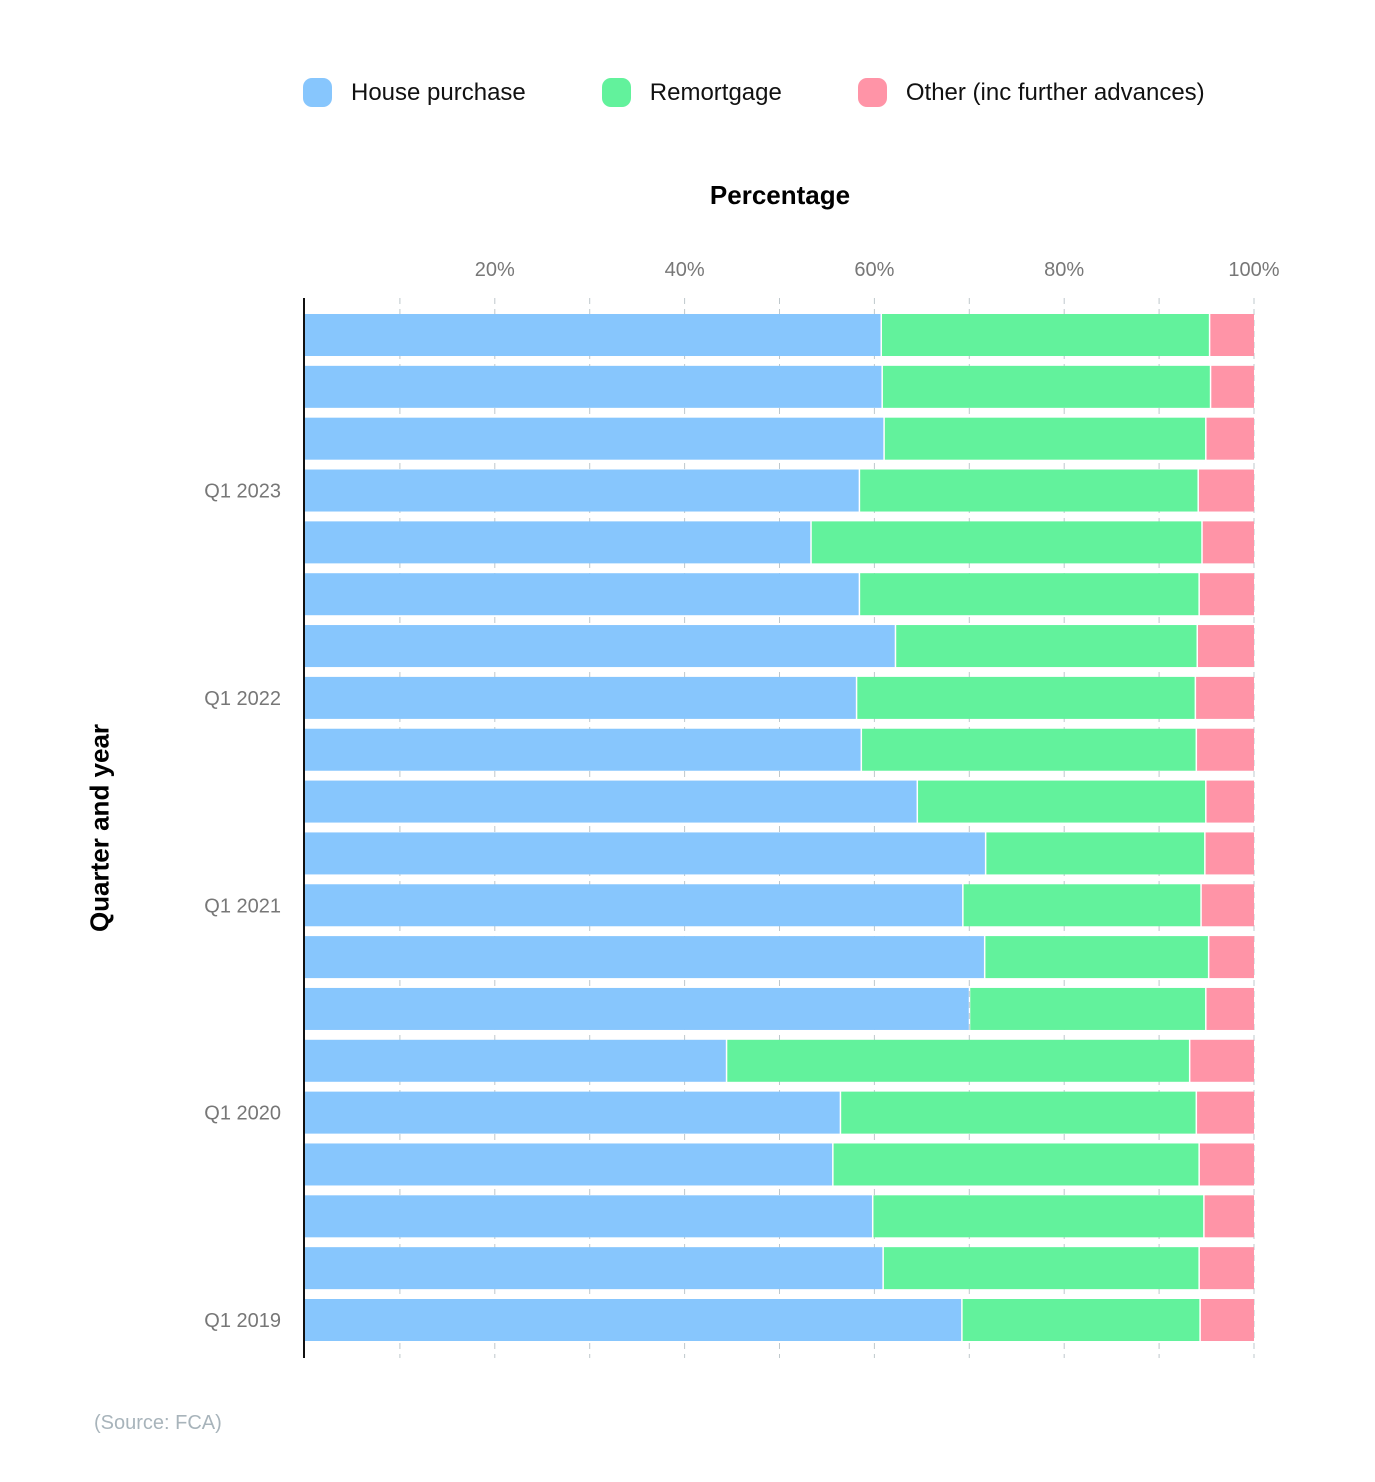  Describe the element at coordinates (242, 699) in the screenshot. I see `y-tick-label: Q1 2022` at that location.